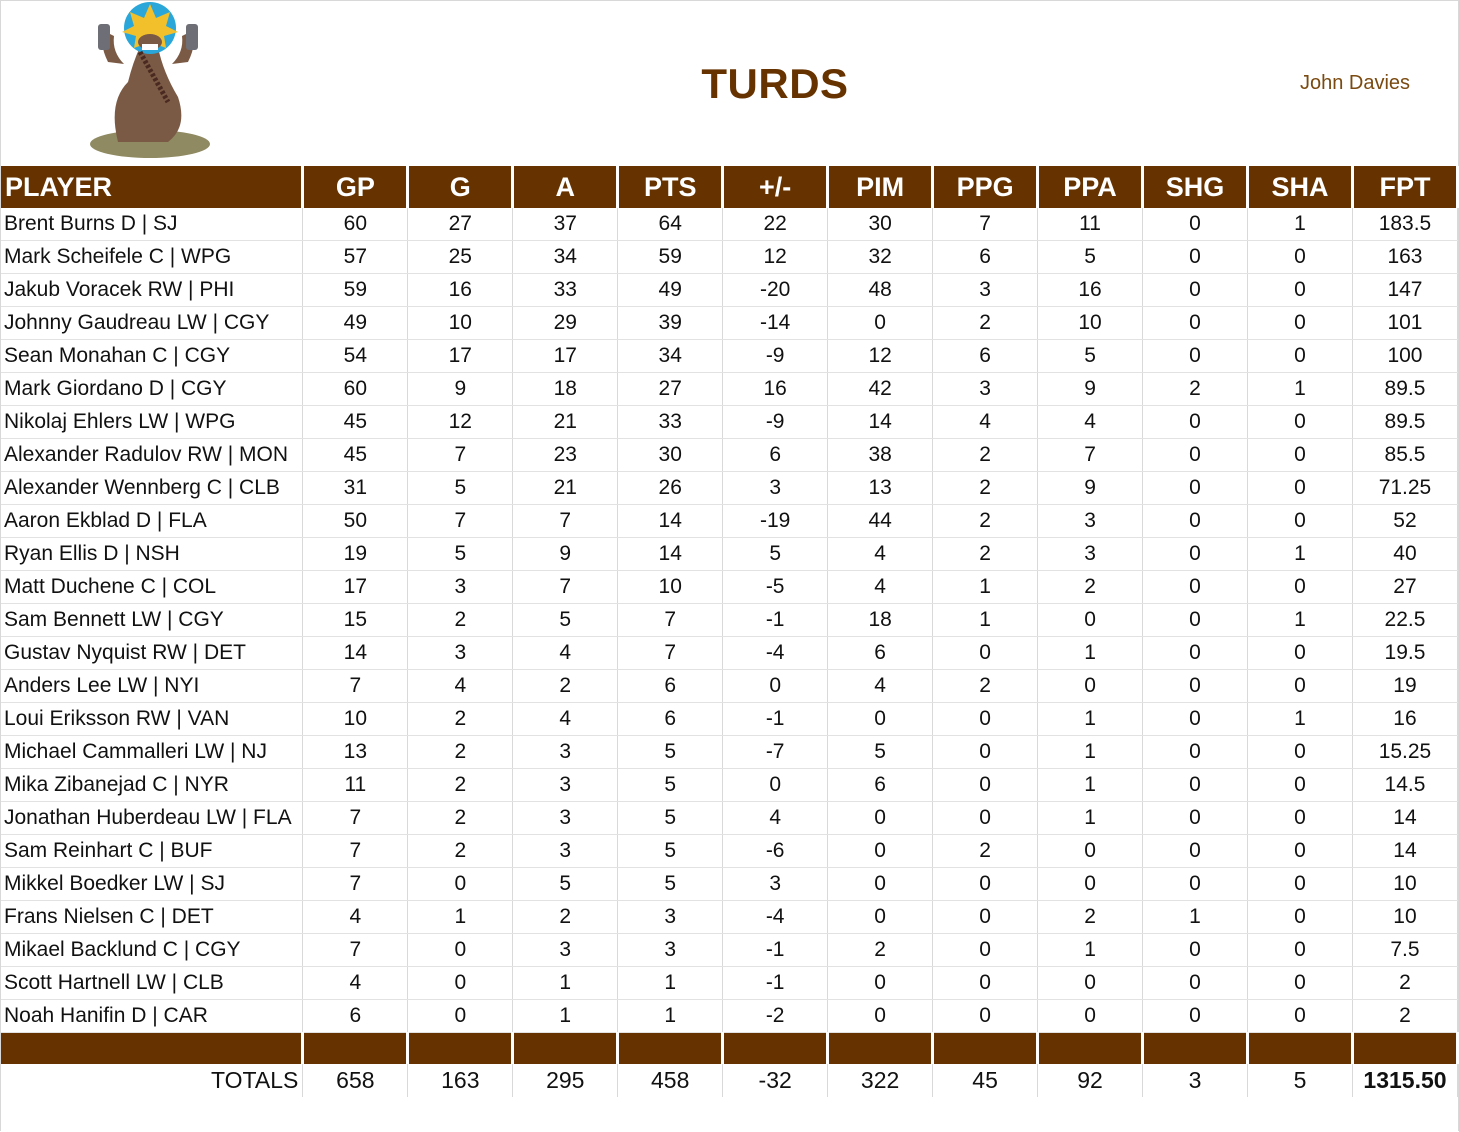 The height and width of the screenshot is (1132, 1459). I want to click on stat-cell: 13, so click(355, 752).